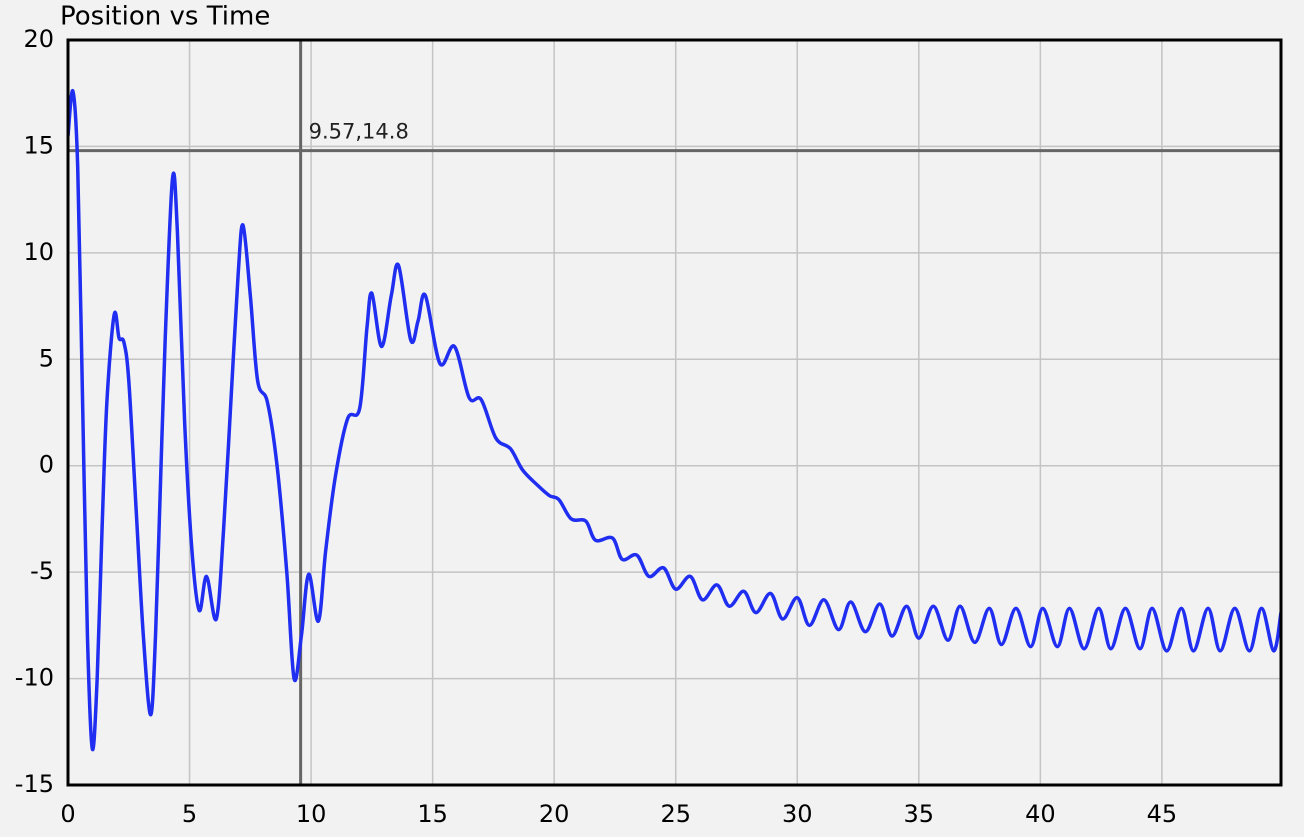 Image resolution: width=1304 pixels, height=837 pixels. What do you see at coordinates (38, 252) in the screenshot?
I see `y-tick-label: 10` at bounding box center [38, 252].